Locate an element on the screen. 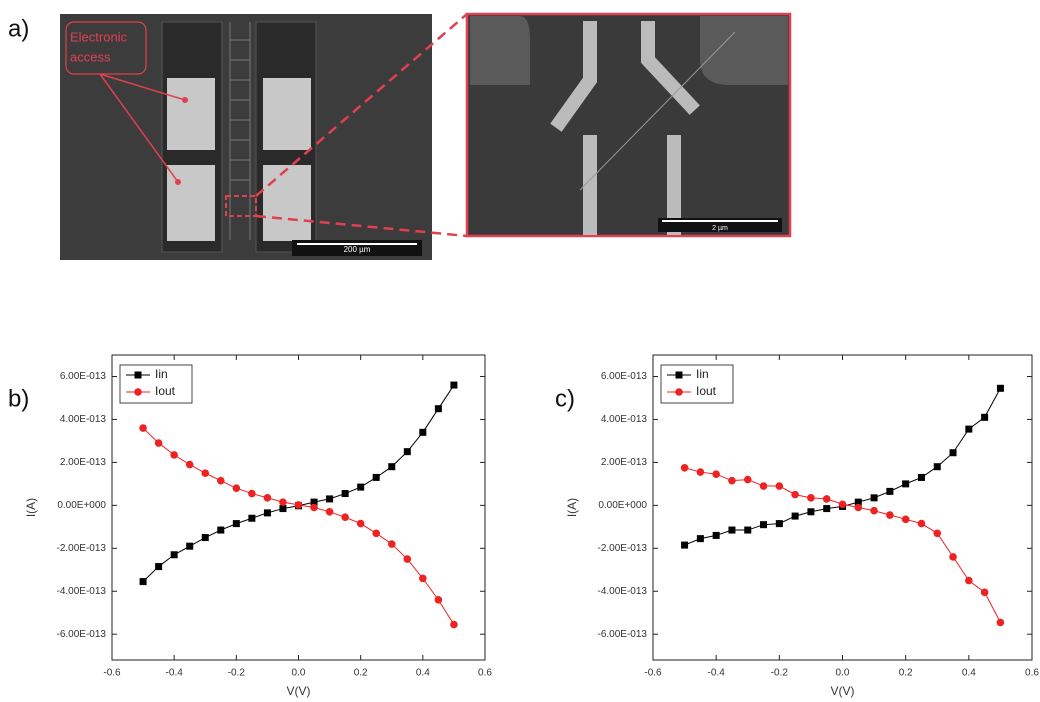  scale-bar-label: 2 µm is located at coordinates (720, 228).